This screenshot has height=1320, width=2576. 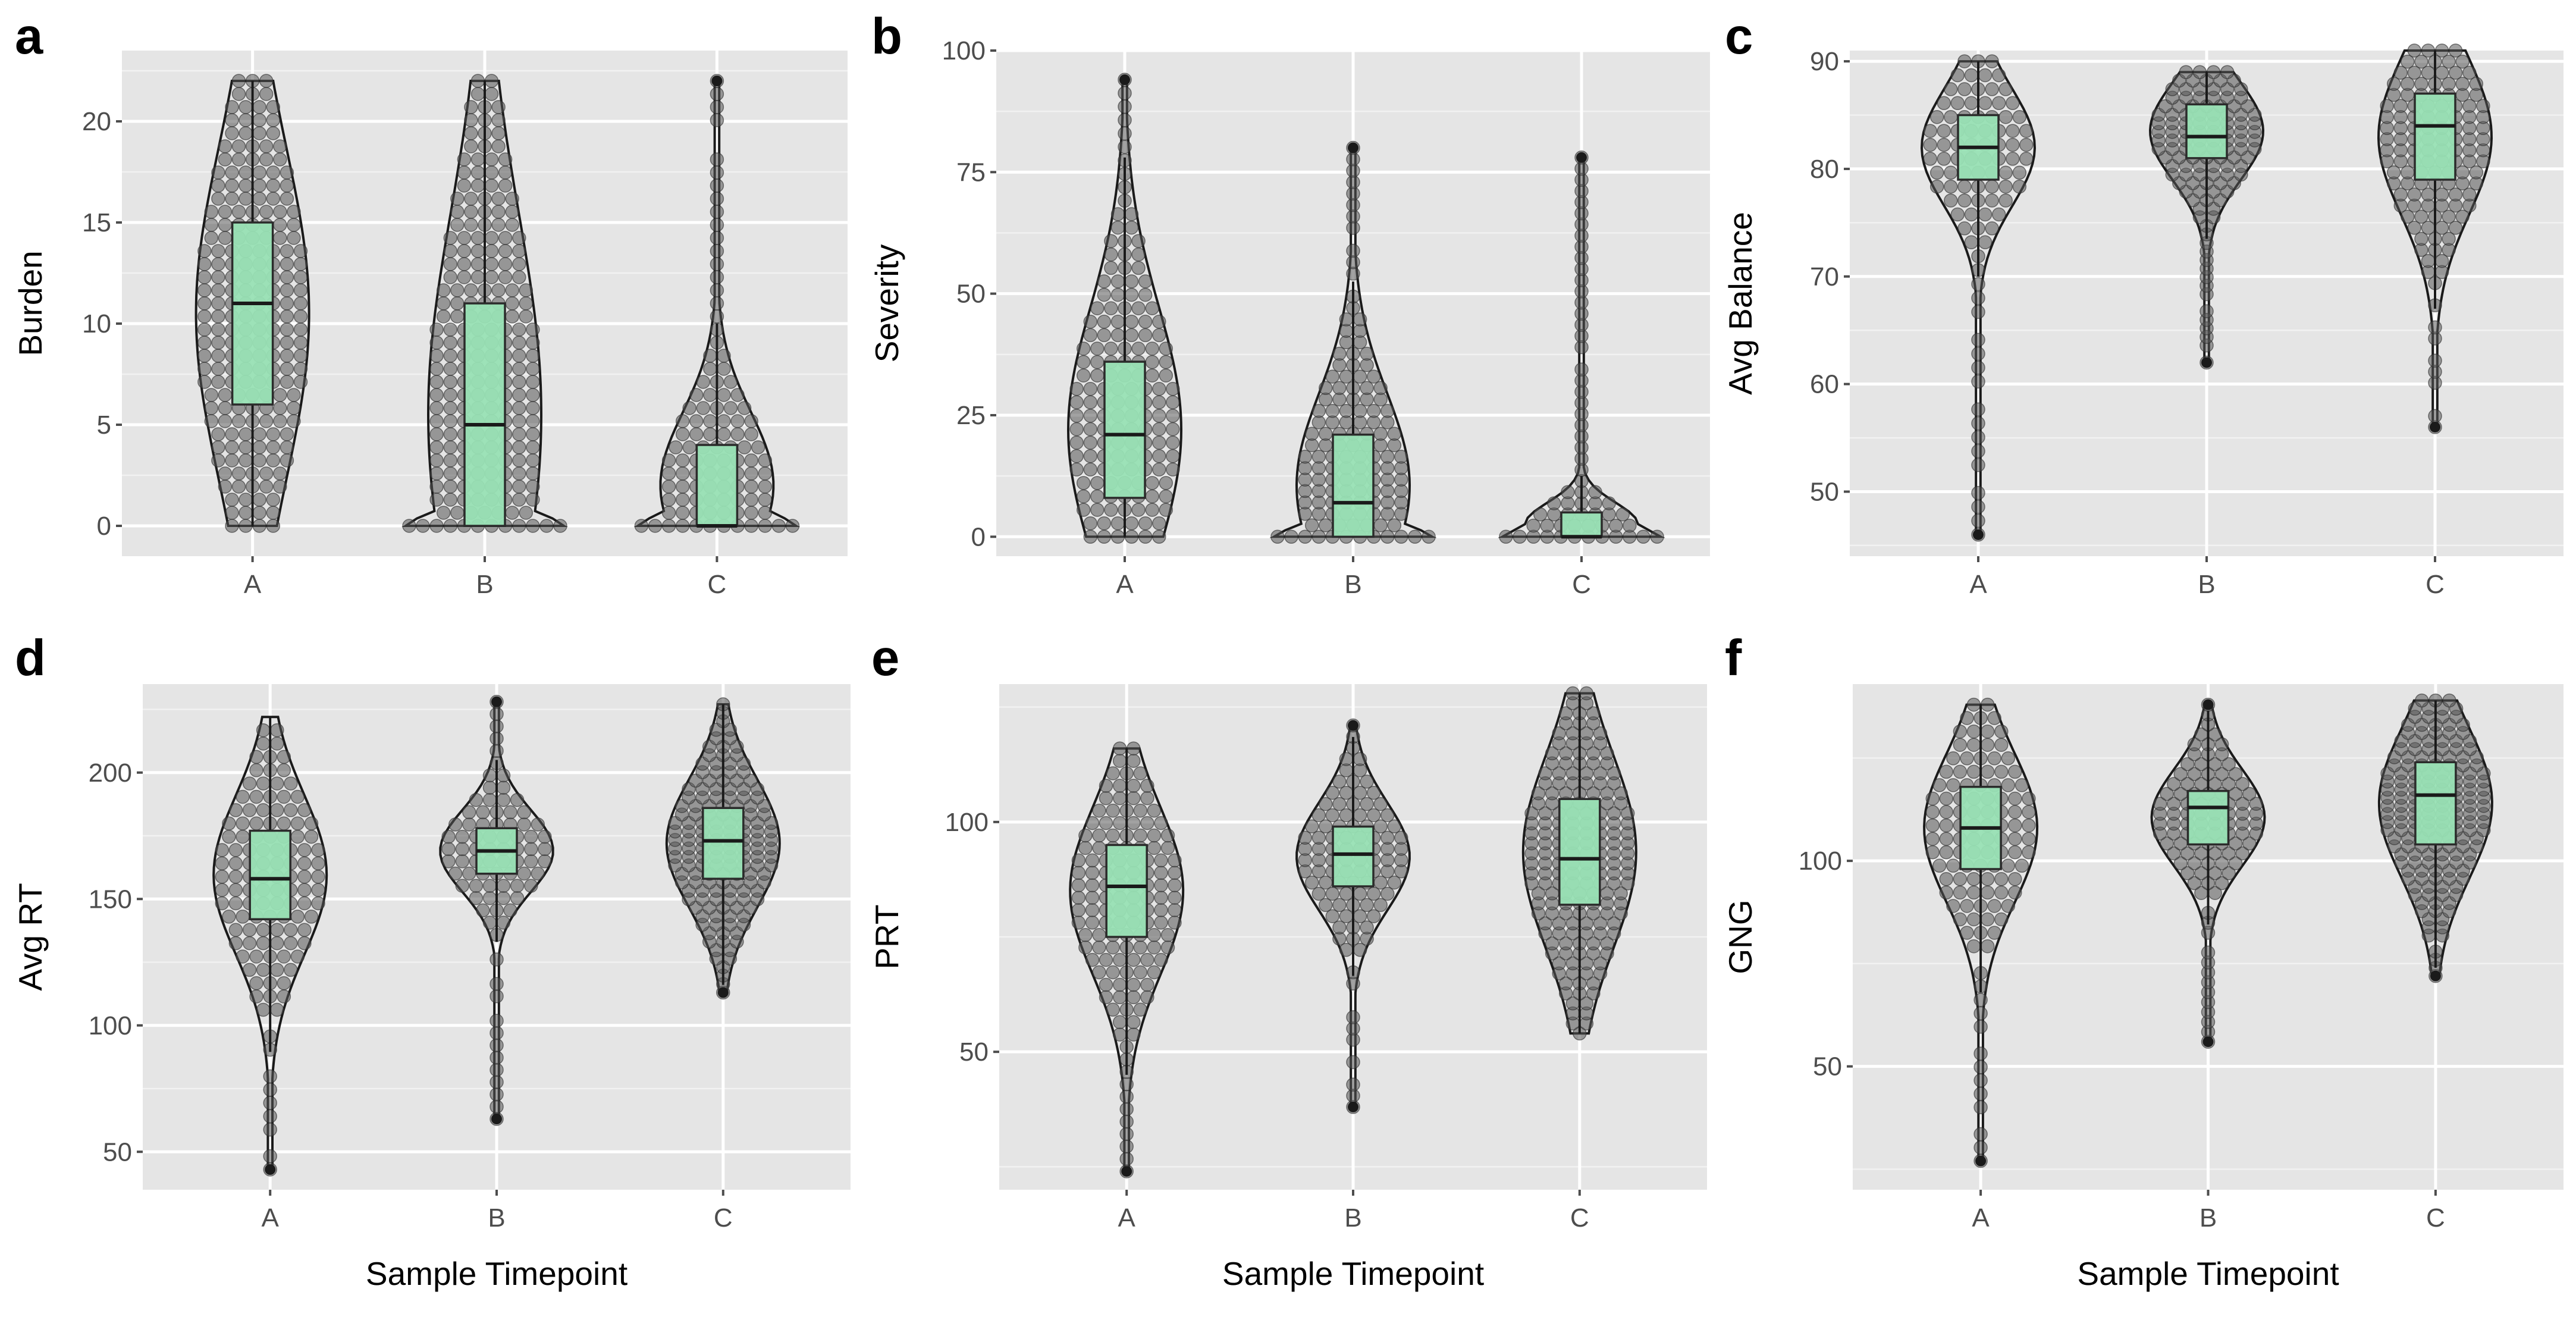 What do you see at coordinates (1353, 485) in the screenshot?
I see `box-B` at bounding box center [1353, 485].